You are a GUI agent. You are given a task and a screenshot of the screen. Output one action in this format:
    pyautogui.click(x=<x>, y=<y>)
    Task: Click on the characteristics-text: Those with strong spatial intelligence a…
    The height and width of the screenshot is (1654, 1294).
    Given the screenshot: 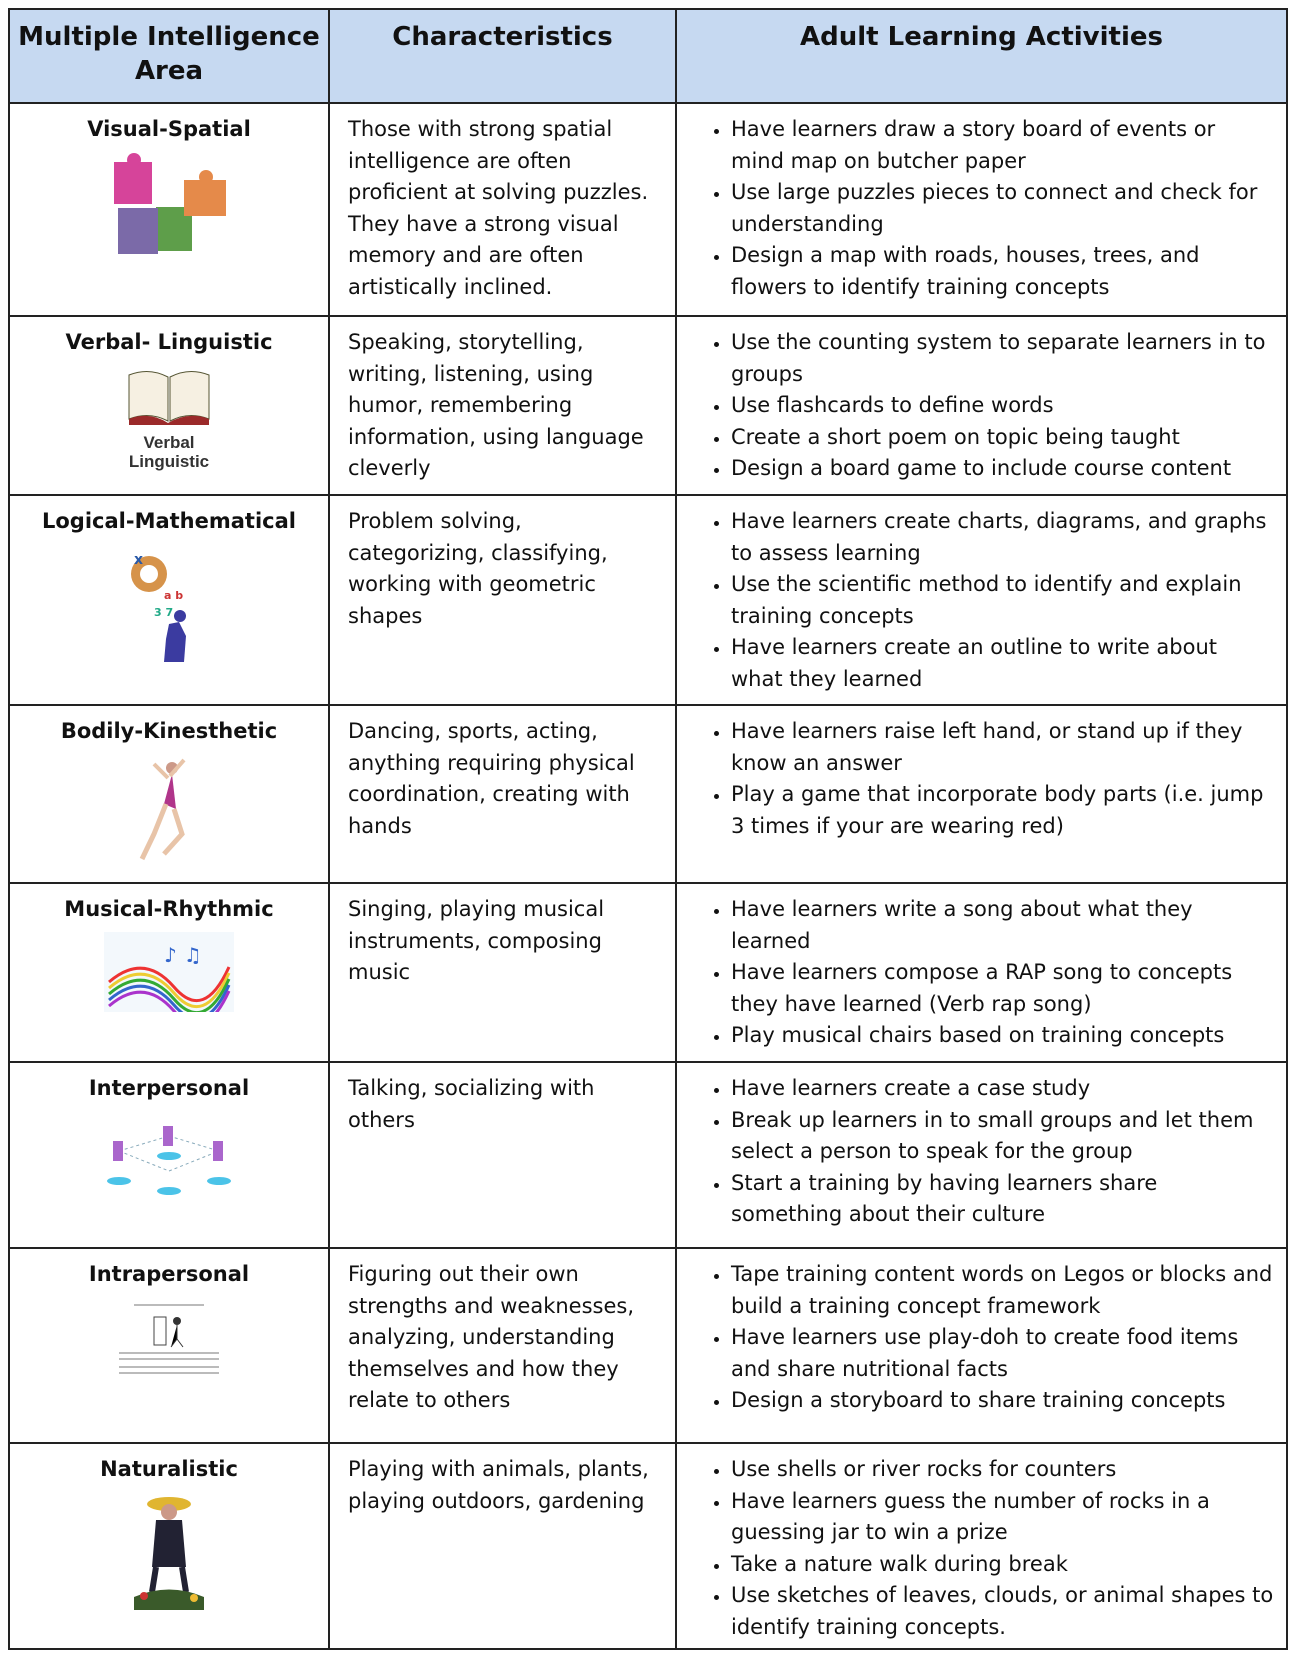 What is the action you would take?
    pyautogui.click(x=498, y=208)
    